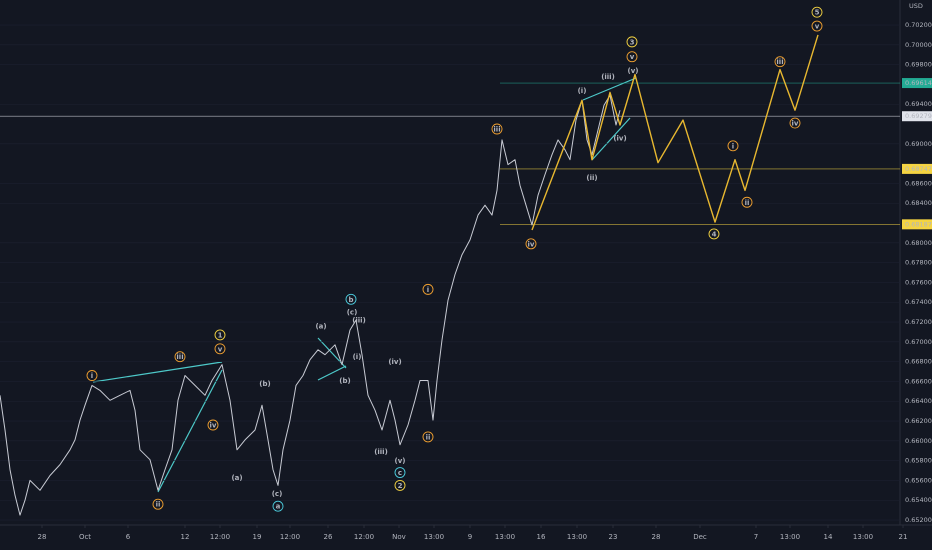  I want to click on wave-label: (ii), so click(591, 178).